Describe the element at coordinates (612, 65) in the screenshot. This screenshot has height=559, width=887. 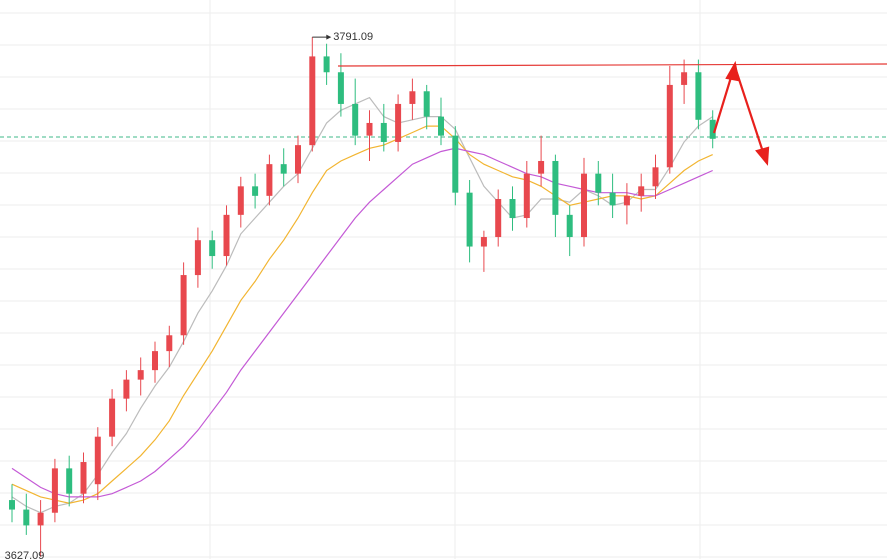
I see `resistance-line` at that location.